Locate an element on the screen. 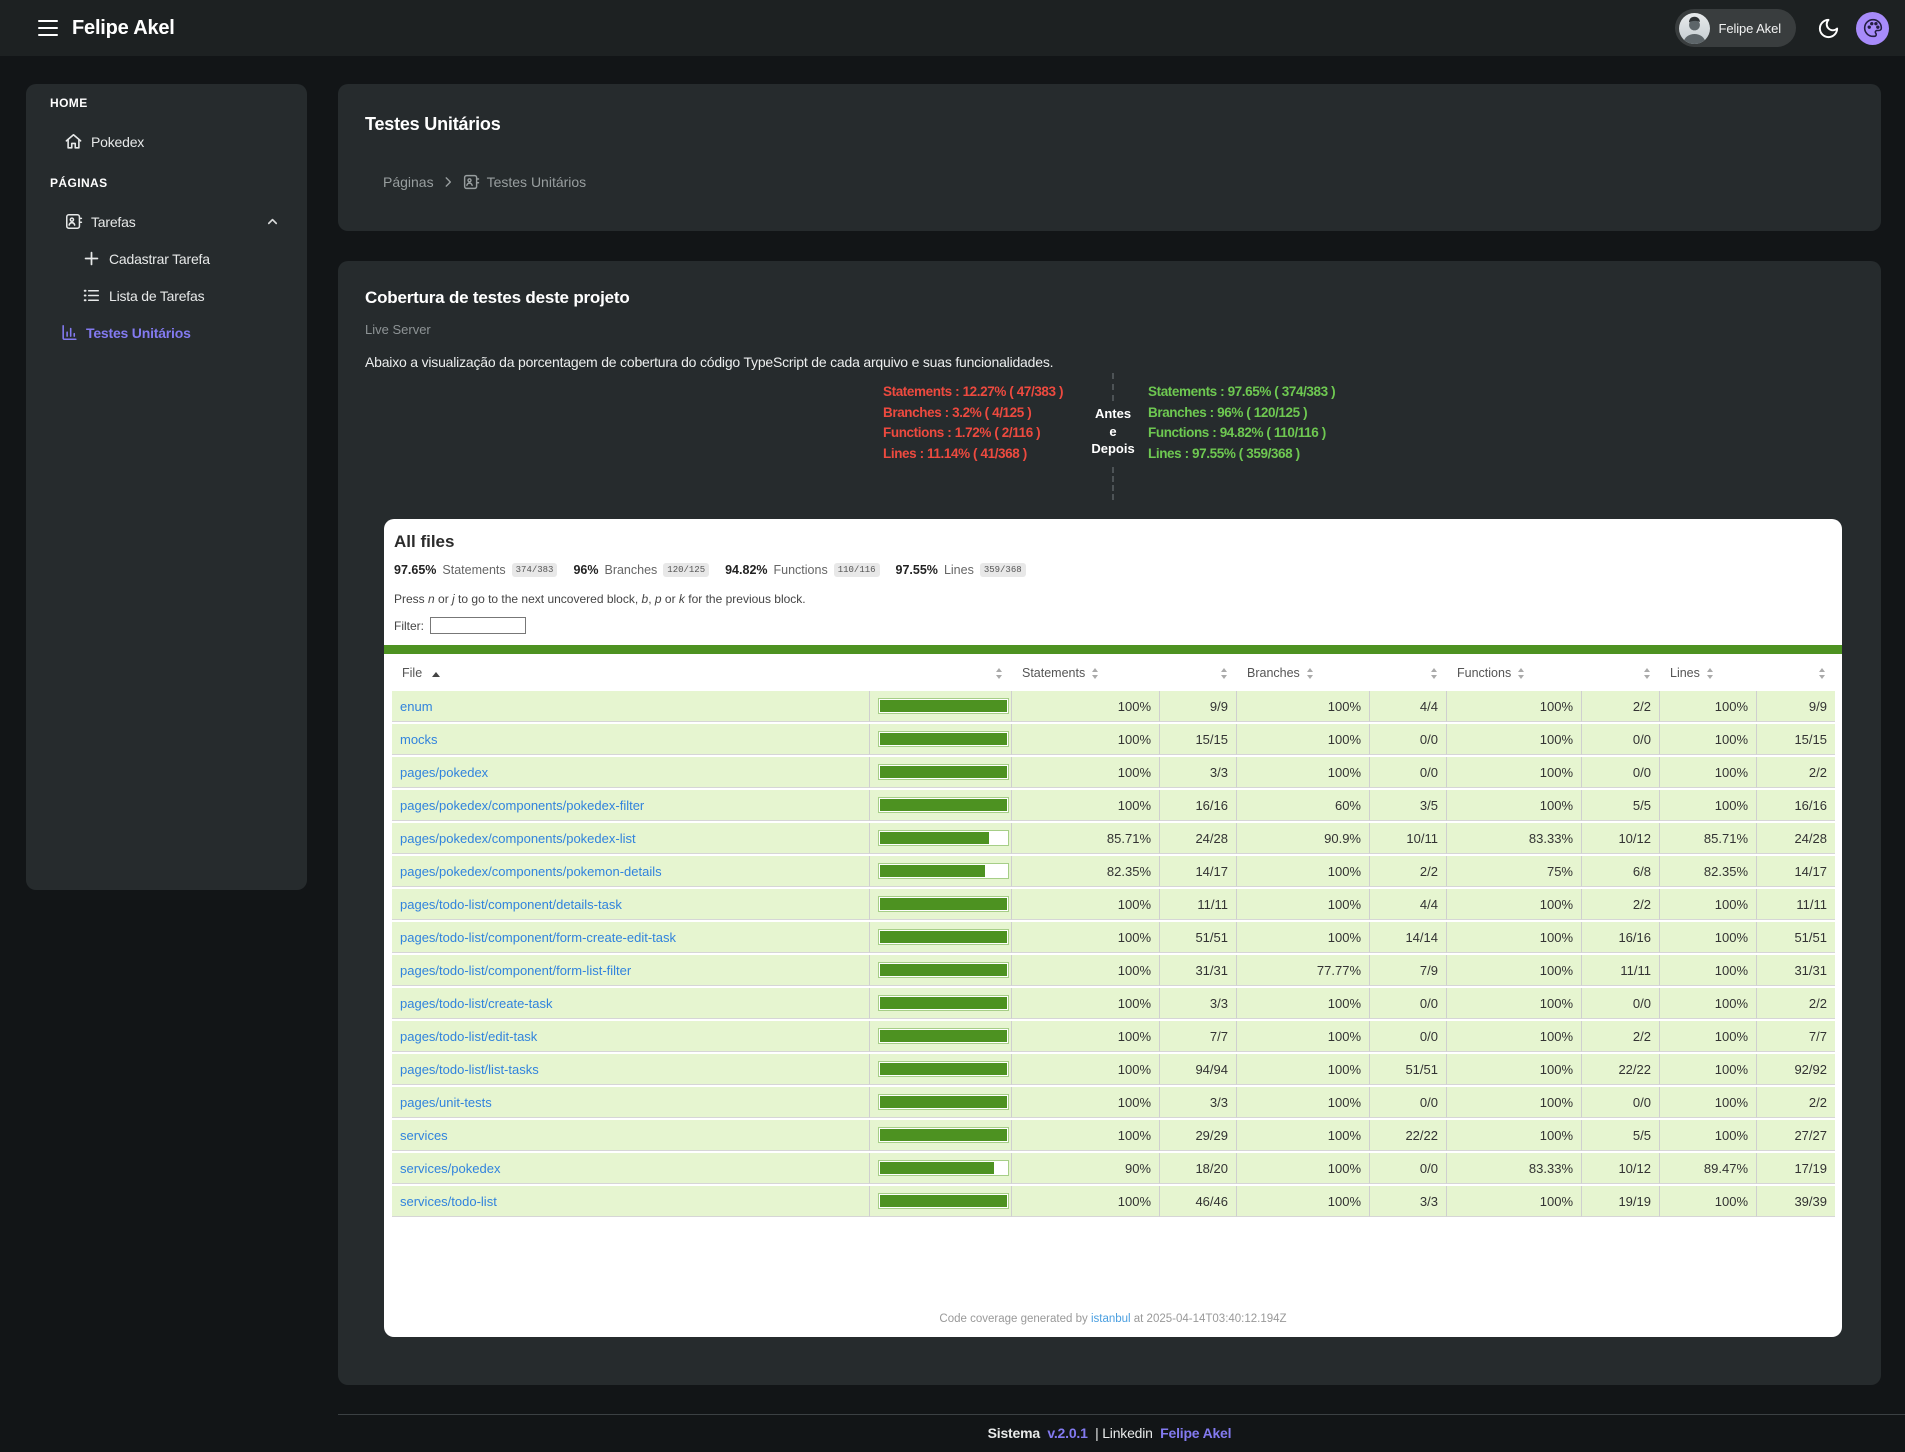 The width and height of the screenshot is (1905, 1452). file-link: enum is located at coordinates (416, 706).